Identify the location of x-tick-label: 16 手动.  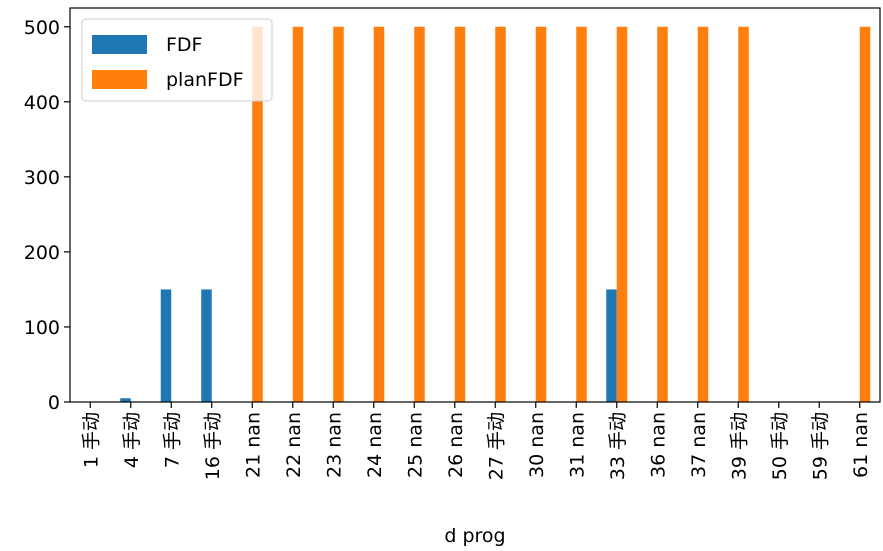
(213, 446).